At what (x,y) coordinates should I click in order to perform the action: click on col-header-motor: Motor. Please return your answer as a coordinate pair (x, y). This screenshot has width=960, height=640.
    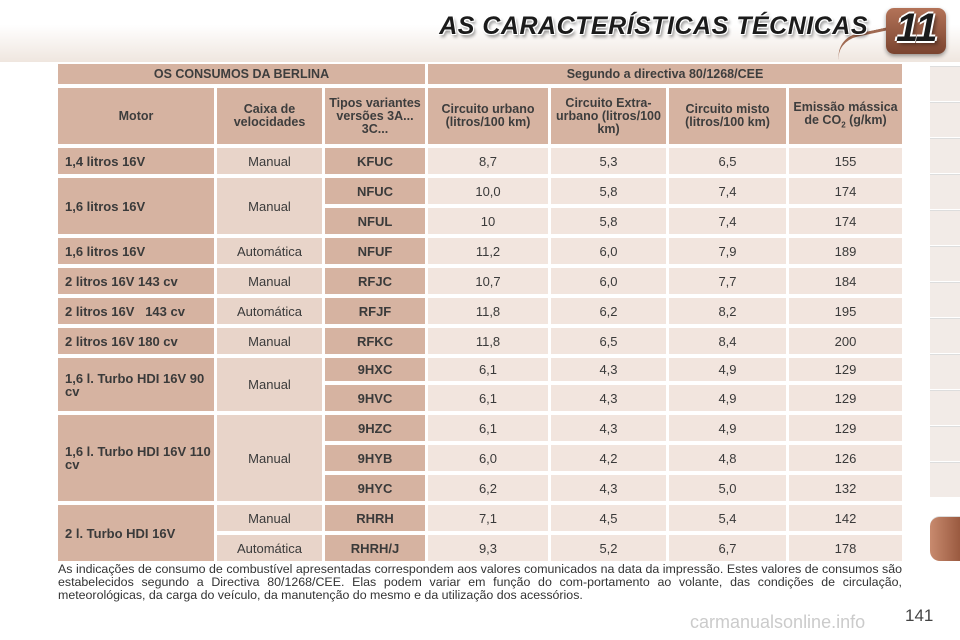
    Looking at the image, I should click on (136, 116).